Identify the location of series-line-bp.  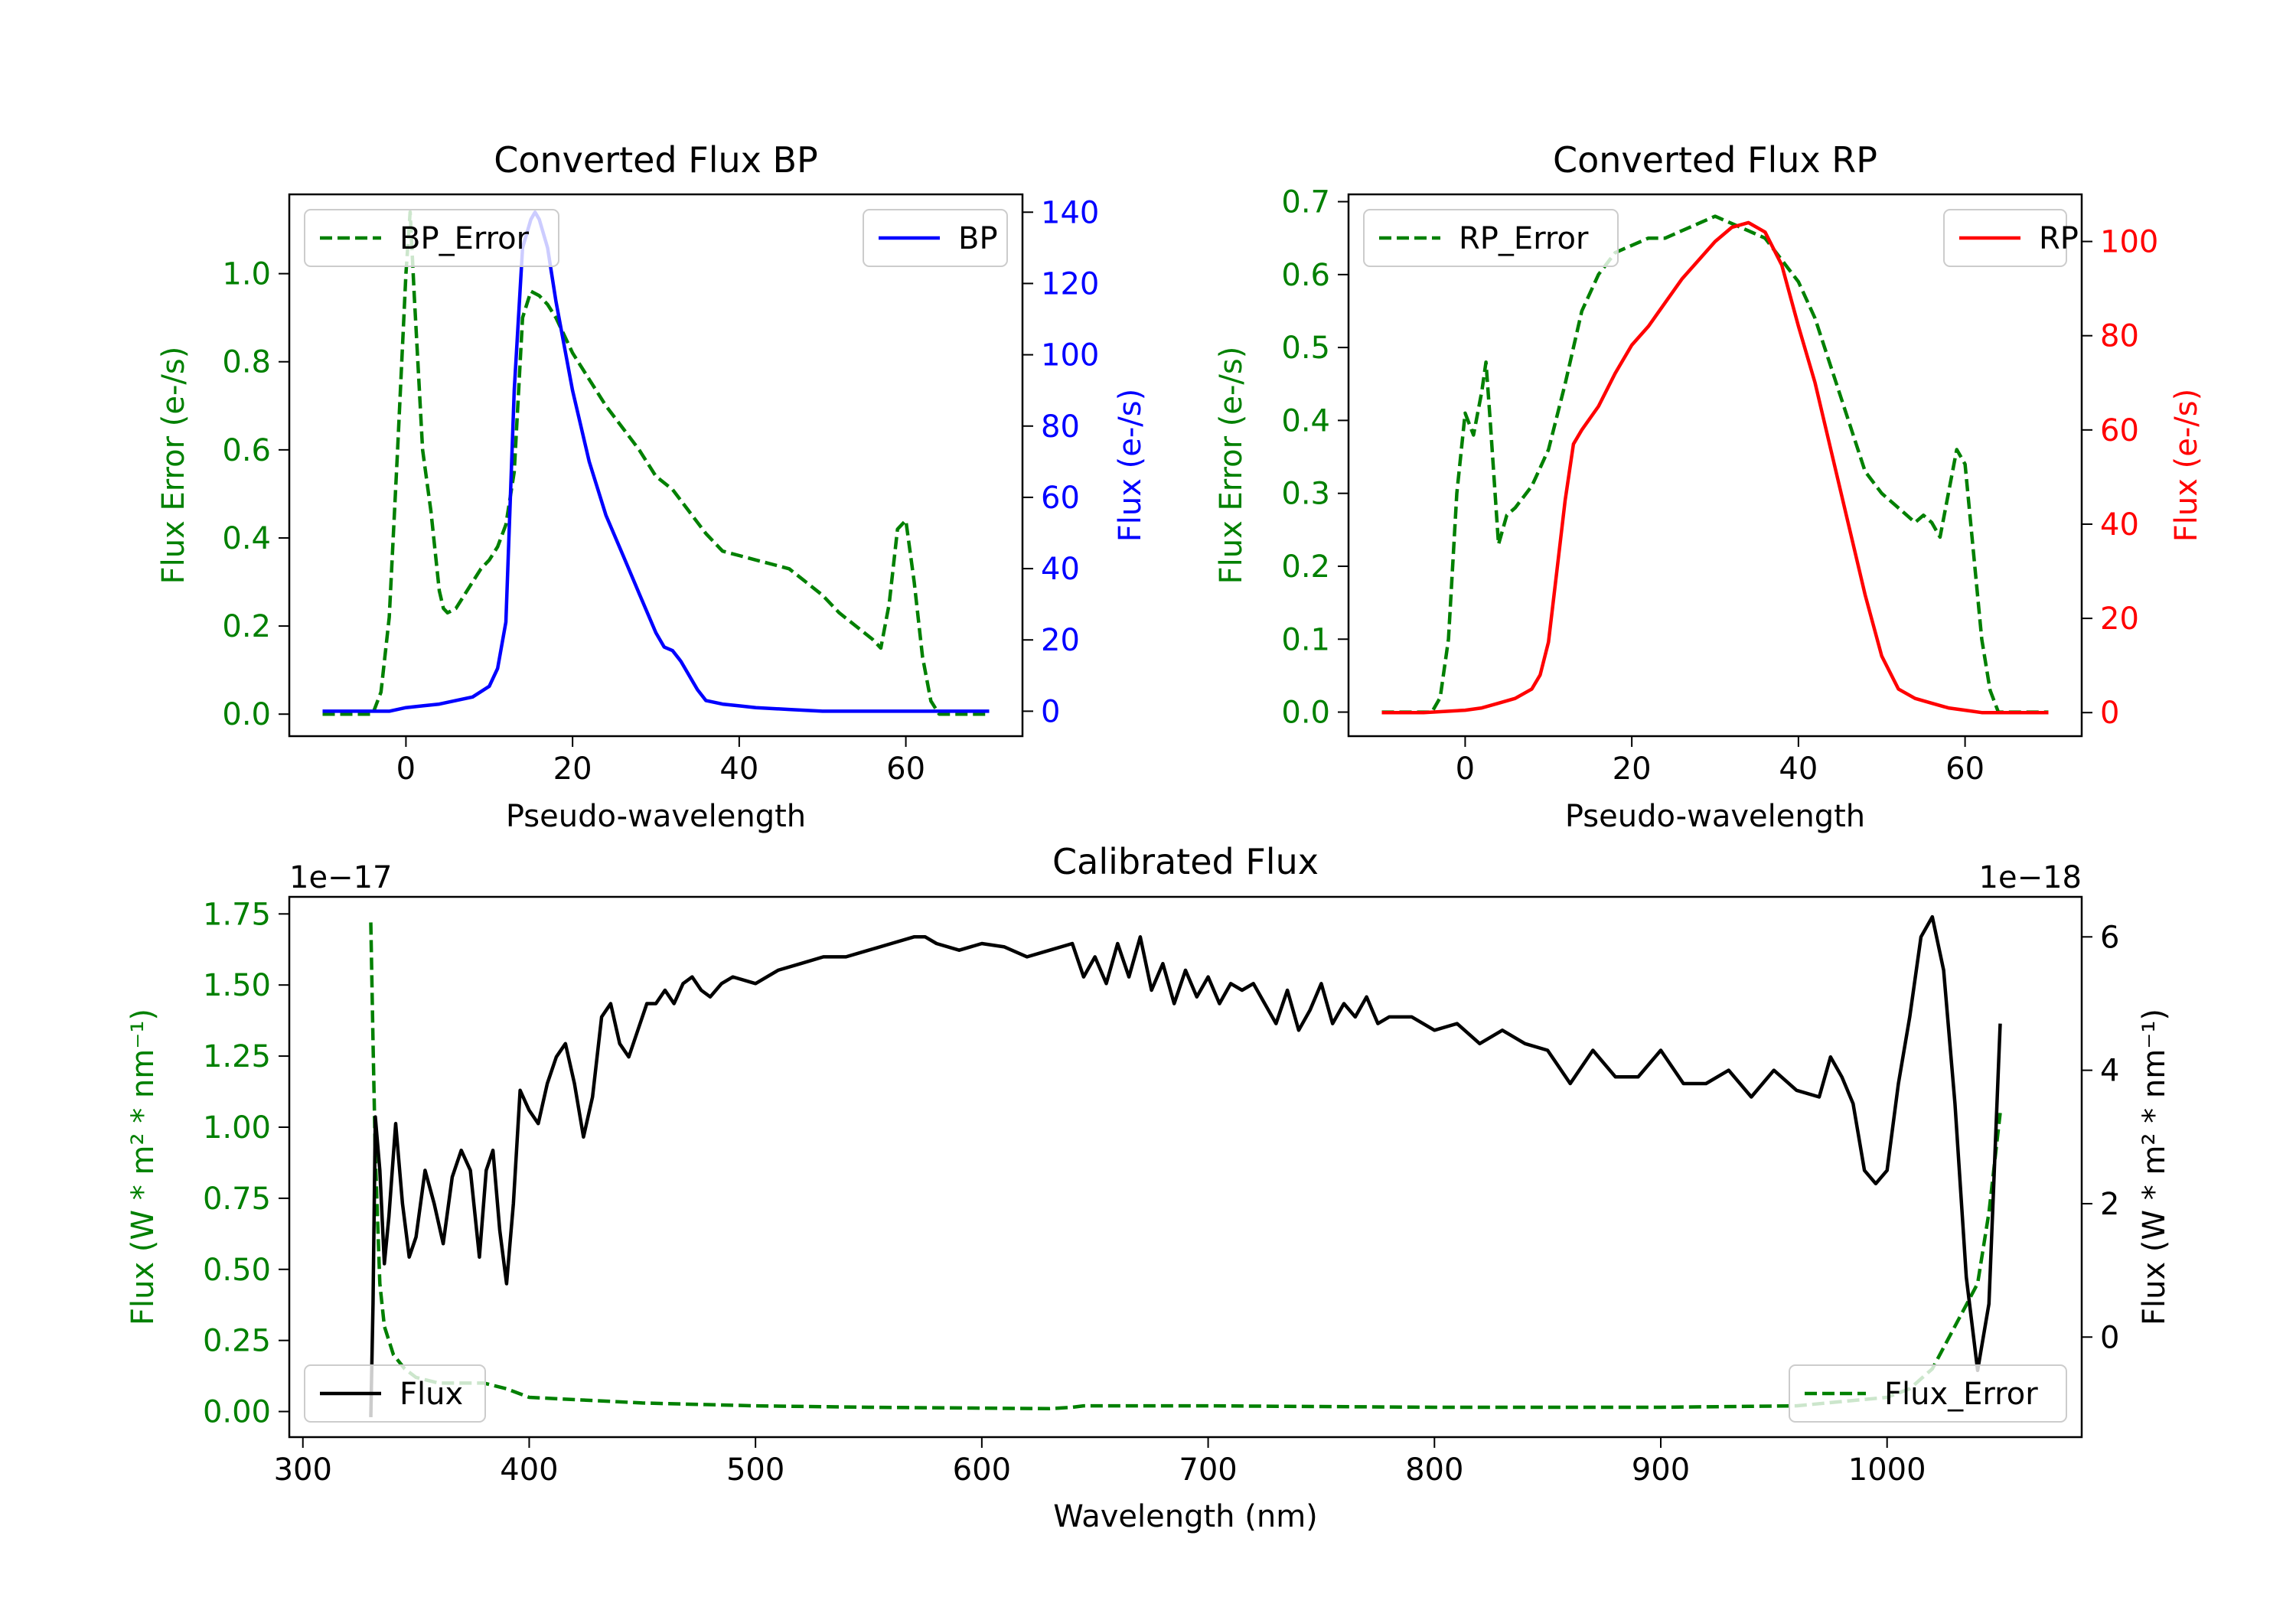
(656, 461).